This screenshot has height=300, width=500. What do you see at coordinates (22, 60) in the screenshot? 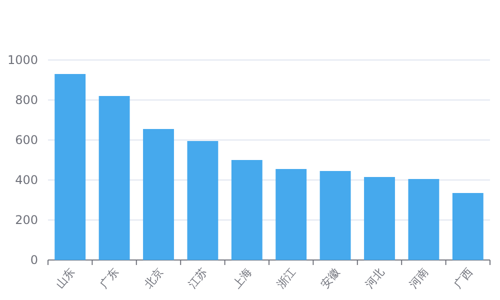
I see `y-tick-label: 1000` at bounding box center [22, 60].